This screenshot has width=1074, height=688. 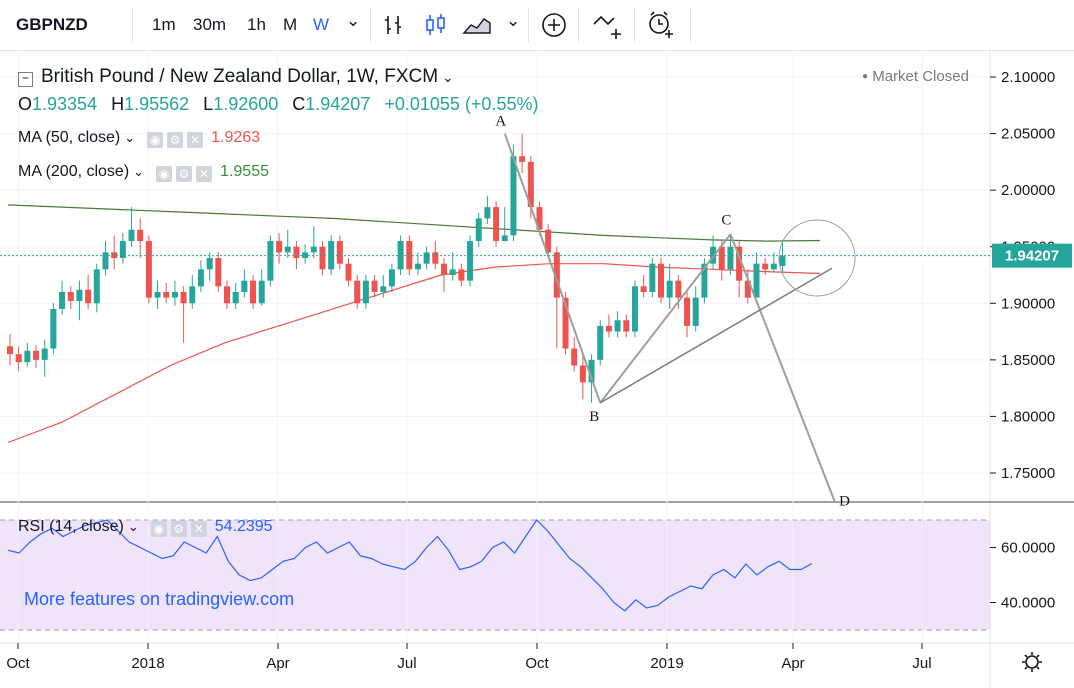 What do you see at coordinates (130, 137) in the screenshot?
I see `ma50-chevron-icon: ⌄` at bounding box center [130, 137].